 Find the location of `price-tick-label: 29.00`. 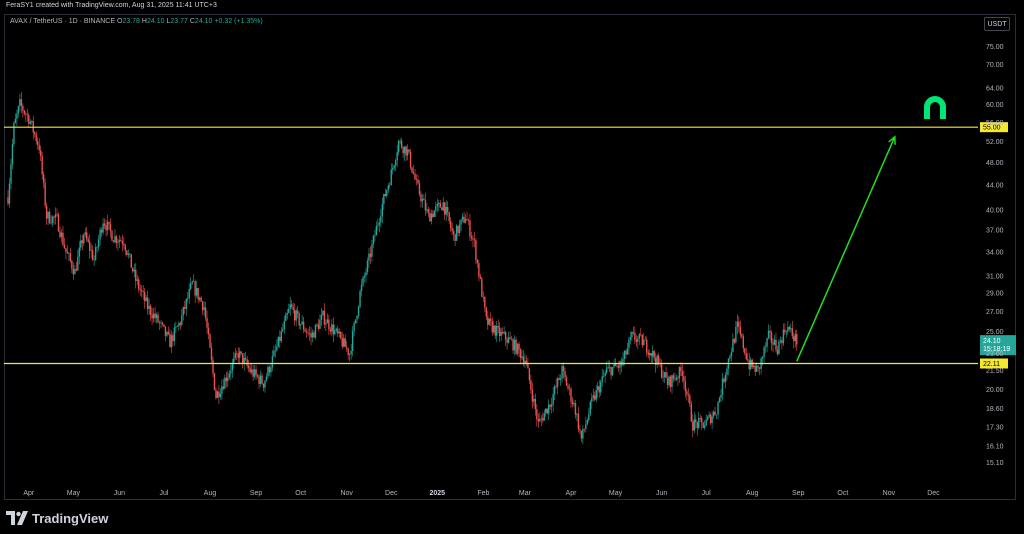

price-tick-label: 29.00 is located at coordinates (995, 294).